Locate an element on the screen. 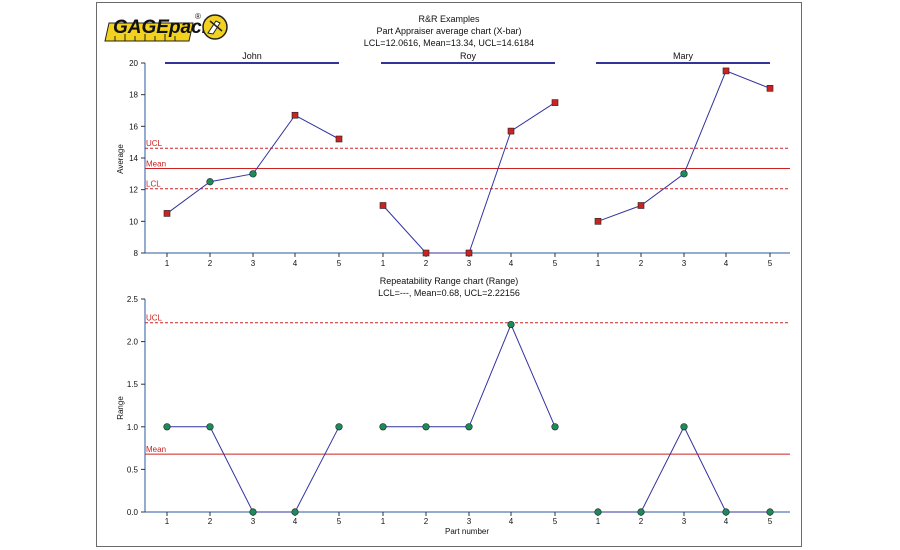 This screenshot has height=550, width=900. y-tick-label: 2.5 is located at coordinates (133, 299).